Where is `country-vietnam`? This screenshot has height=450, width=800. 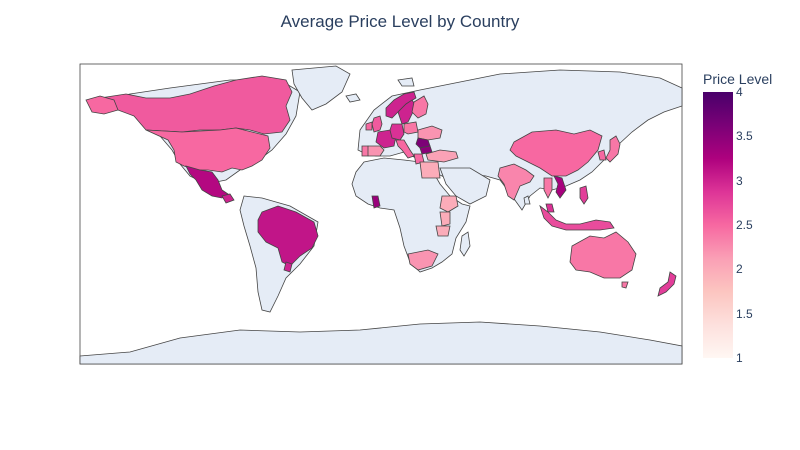 country-vietnam is located at coordinates (560, 187).